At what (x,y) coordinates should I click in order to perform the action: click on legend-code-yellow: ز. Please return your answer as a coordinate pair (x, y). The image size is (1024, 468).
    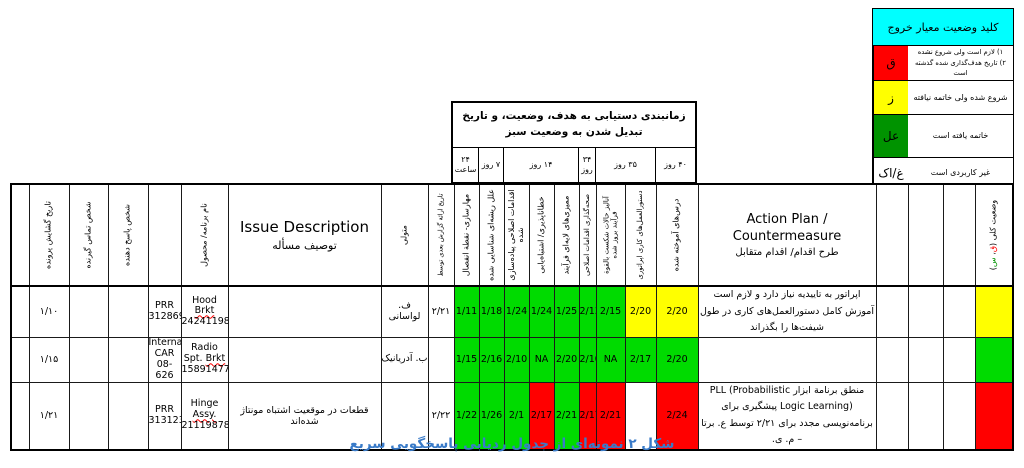
    Looking at the image, I should click on (890, 97).